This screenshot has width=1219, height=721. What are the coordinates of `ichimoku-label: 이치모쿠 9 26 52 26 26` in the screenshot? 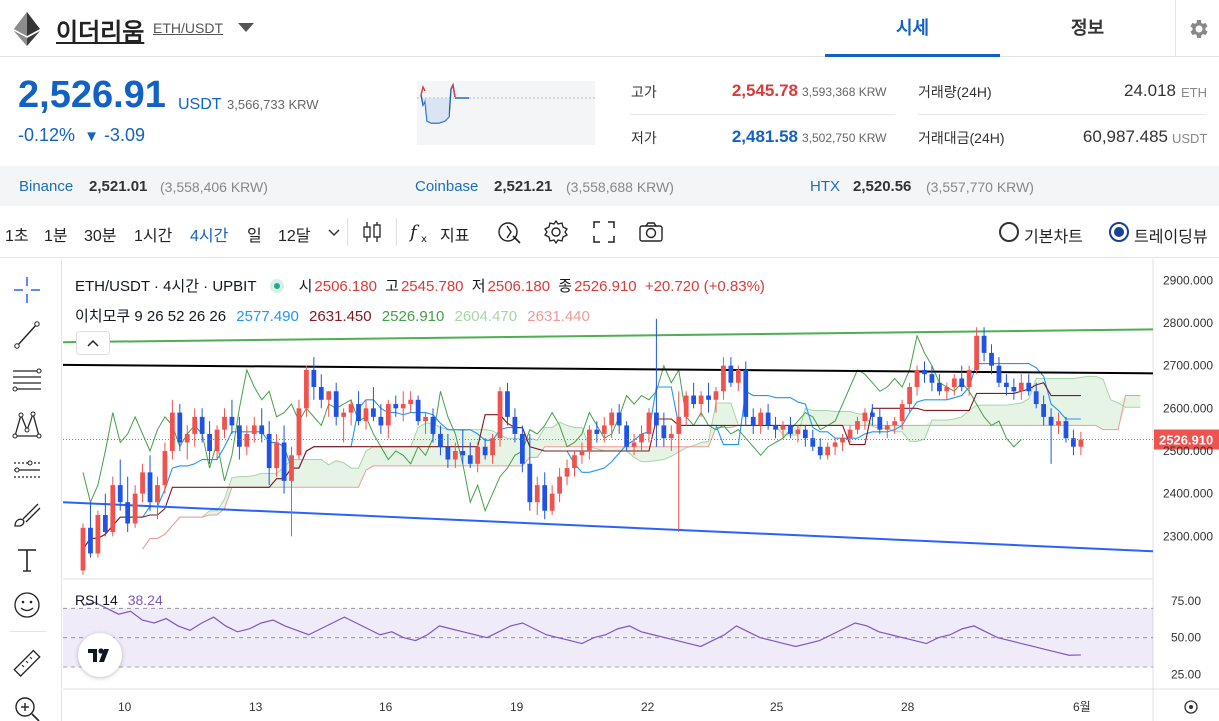 It's located at (151, 316).